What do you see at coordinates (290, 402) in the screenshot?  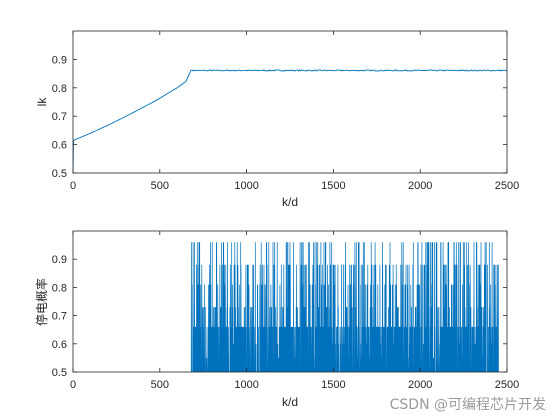 I see `bottom-x-axis-label: k/d` at bounding box center [290, 402].